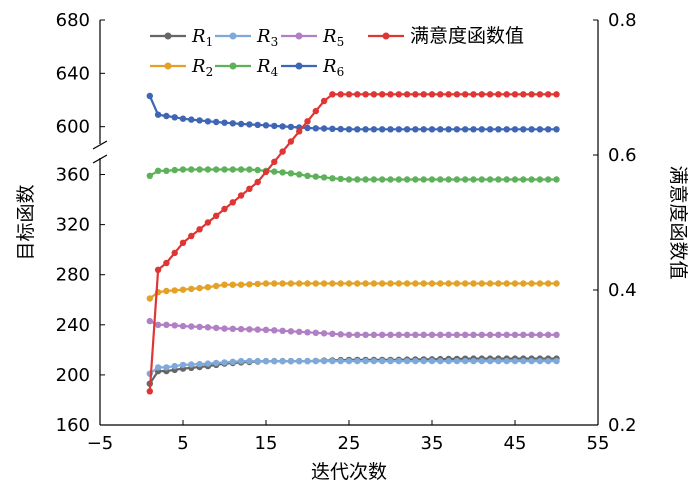  Describe the element at coordinates (352, 113) in the screenshot. I see `series-line-r6` at that location.